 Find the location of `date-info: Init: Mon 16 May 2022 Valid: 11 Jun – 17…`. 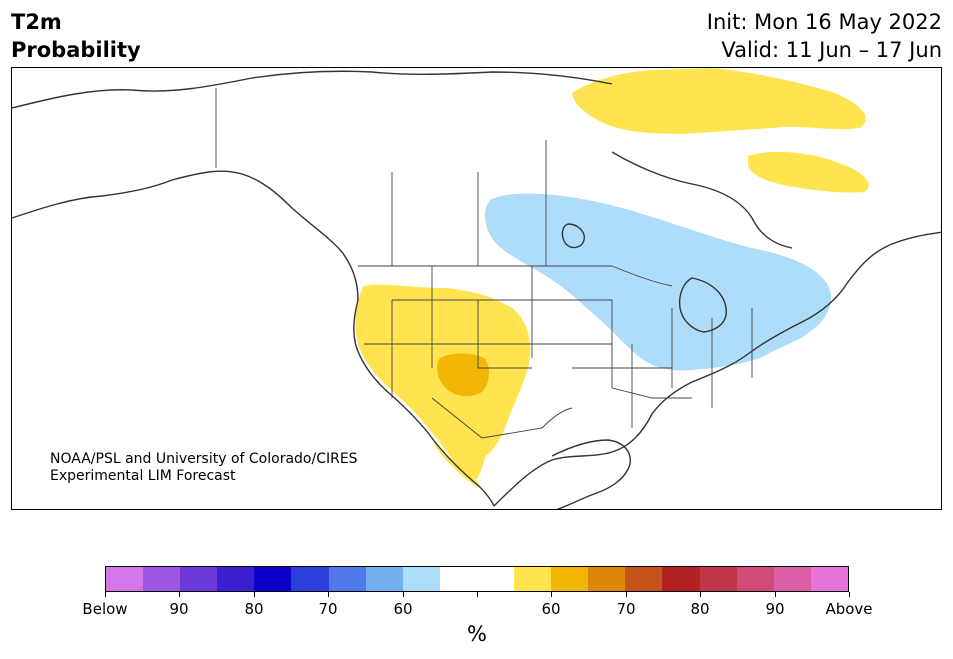

date-info: Init: Mon 16 May 2022 Valid: 11 Jun – 17… is located at coordinates (824, 36).